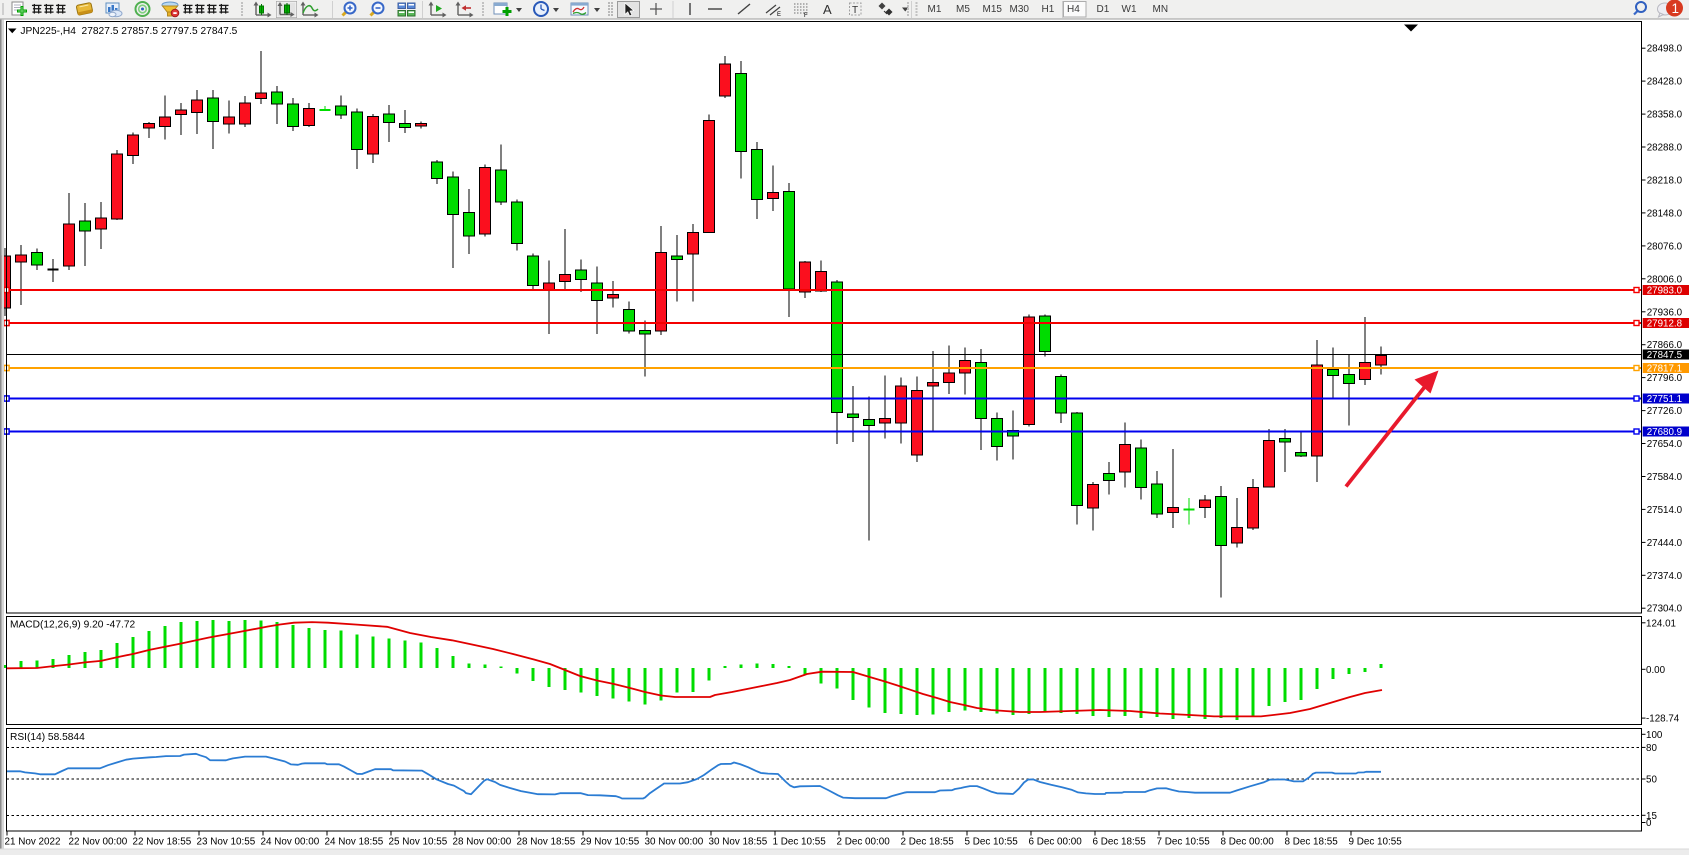  What do you see at coordinates (674, 841) in the screenshot?
I see `svg-text: 30 Nov 00:00` at bounding box center [674, 841].